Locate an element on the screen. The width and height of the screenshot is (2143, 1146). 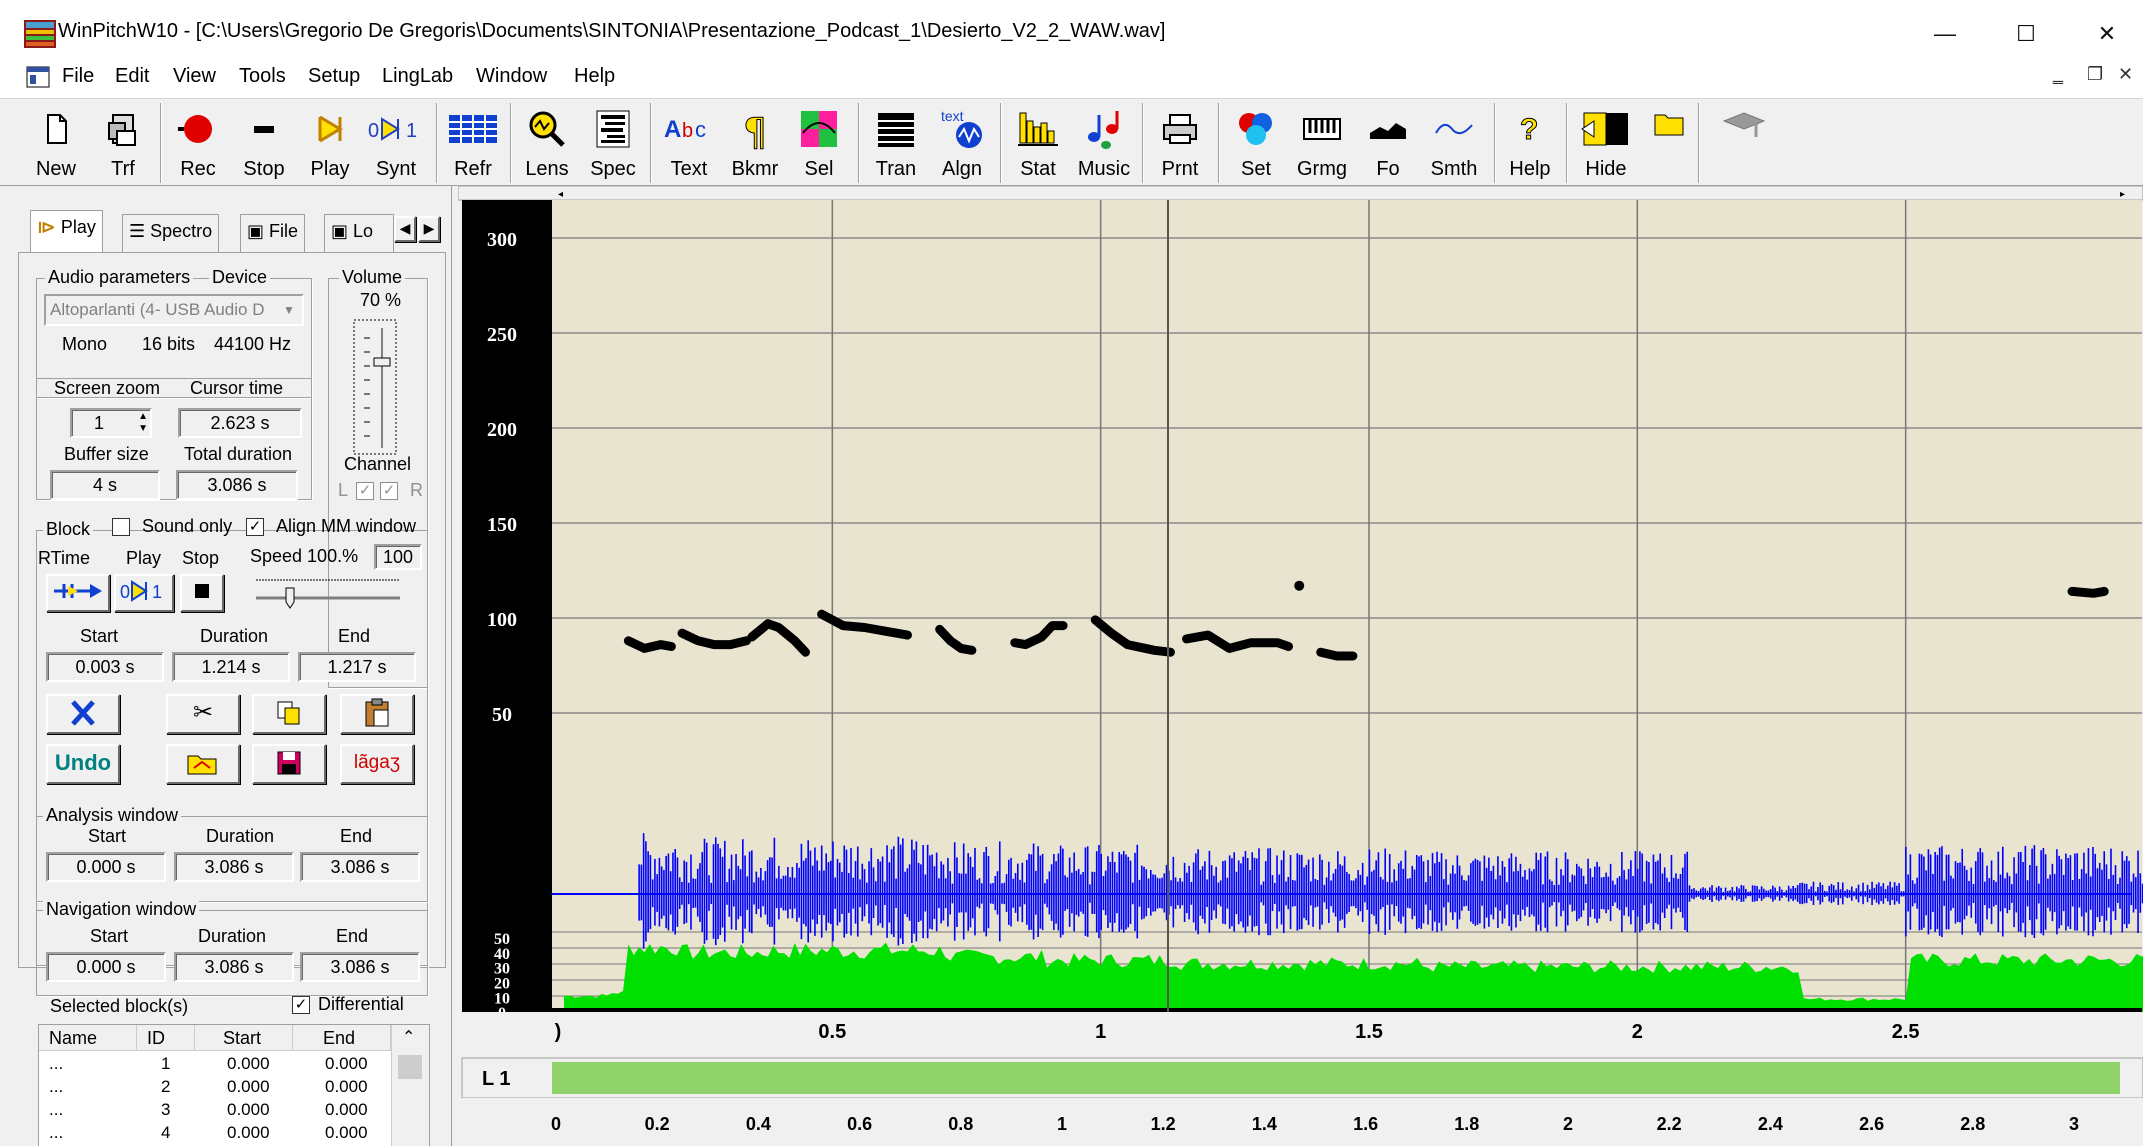
menu-edit: Edit is located at coordinates (132, 76).